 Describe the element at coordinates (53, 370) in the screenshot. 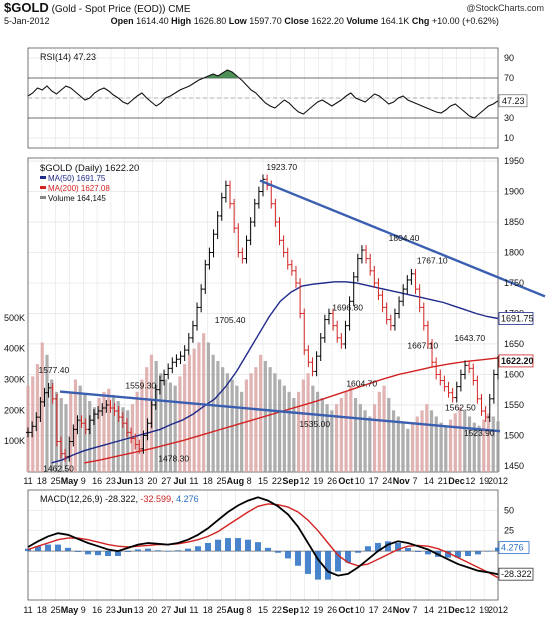

I see `price-annotation: 1577.40` at that location.